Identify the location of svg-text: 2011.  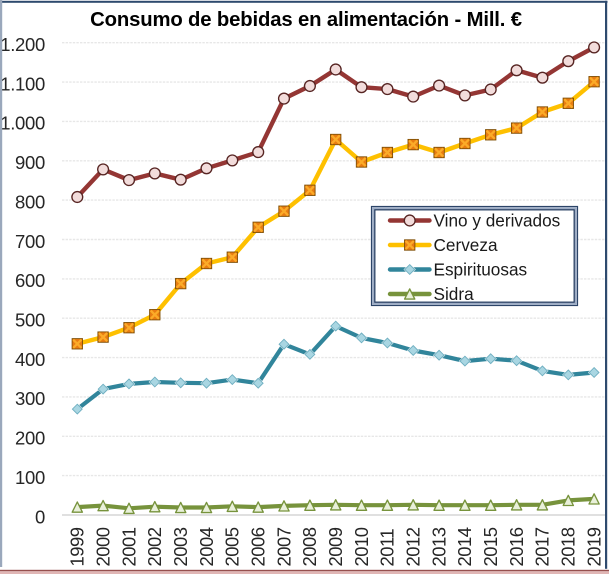
(387, 548).